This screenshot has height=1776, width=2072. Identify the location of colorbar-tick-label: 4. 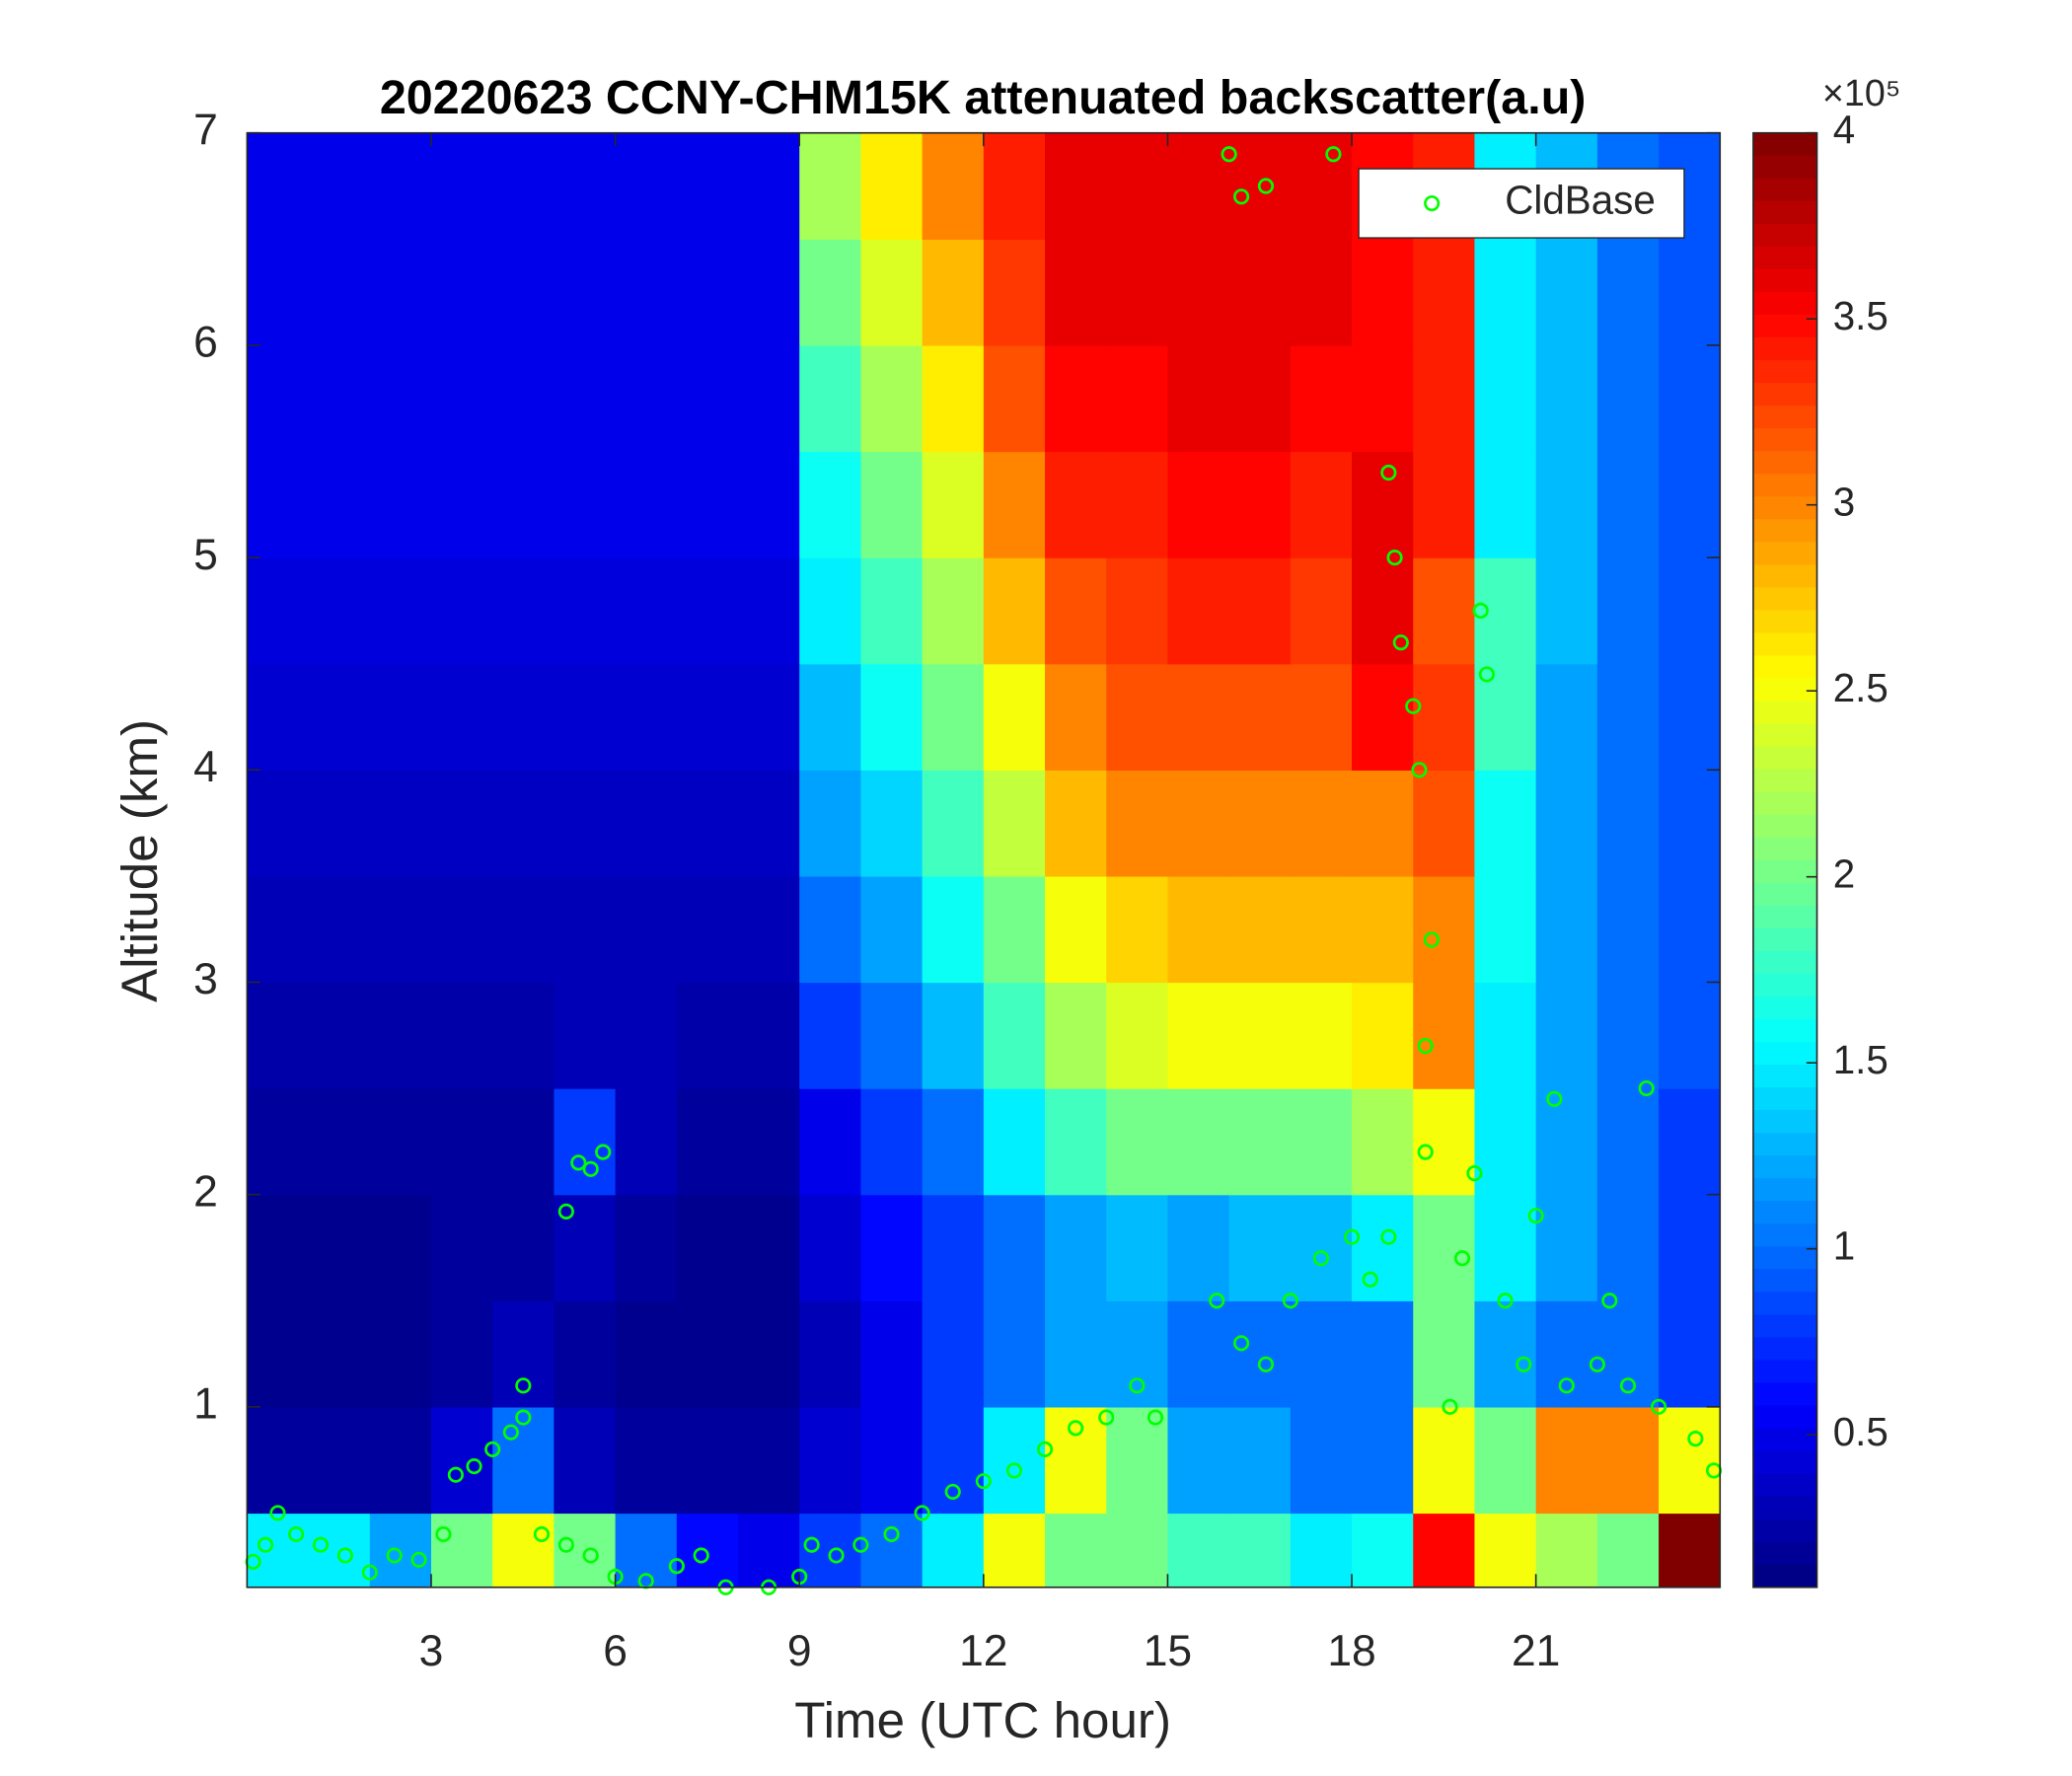
(1844, 129).